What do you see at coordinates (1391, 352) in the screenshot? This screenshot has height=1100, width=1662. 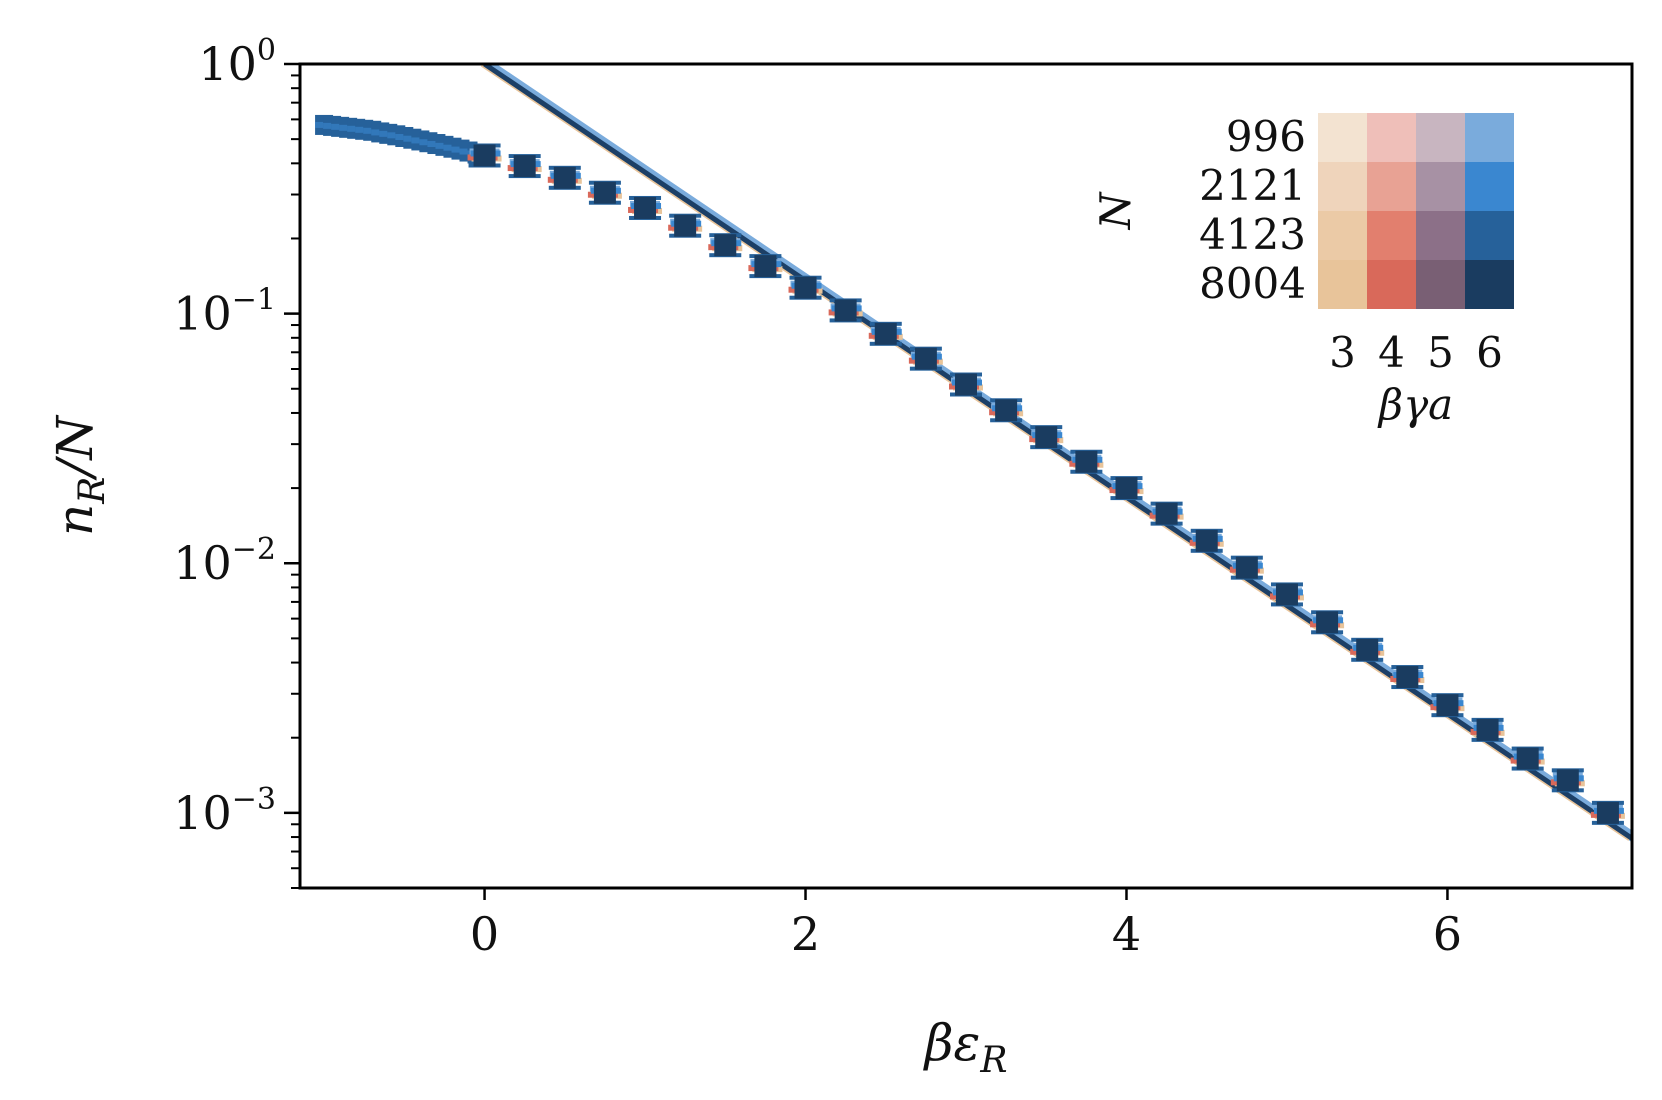 I see `legend-col-label: 4` at bounding box center [1391, 352].